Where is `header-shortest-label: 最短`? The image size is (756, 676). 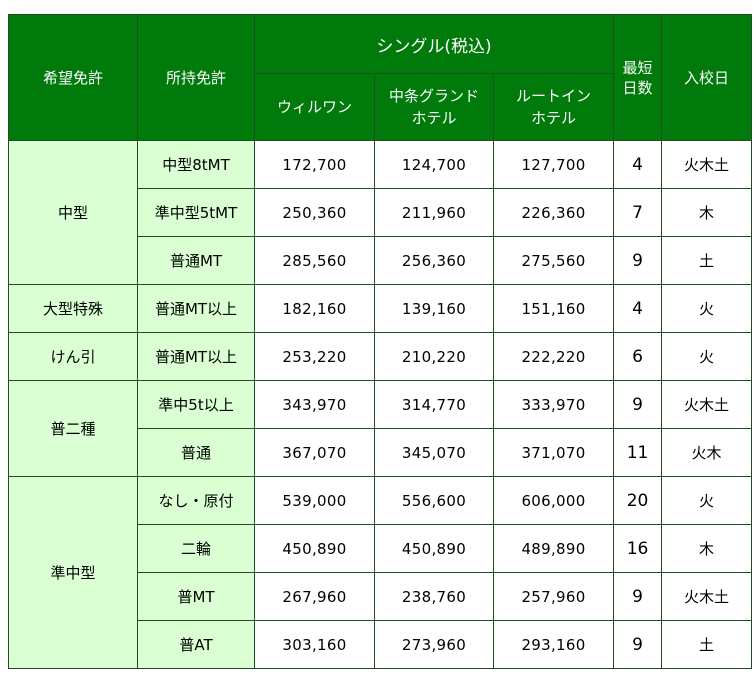
header-shortest-label: 最短 is located at coordinates (637, 67).